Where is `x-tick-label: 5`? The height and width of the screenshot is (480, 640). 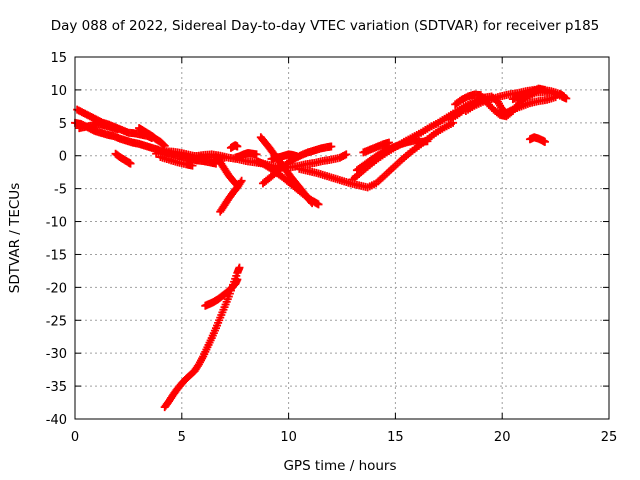 x-tick-label: 5 is located at coordinates (182, 437).